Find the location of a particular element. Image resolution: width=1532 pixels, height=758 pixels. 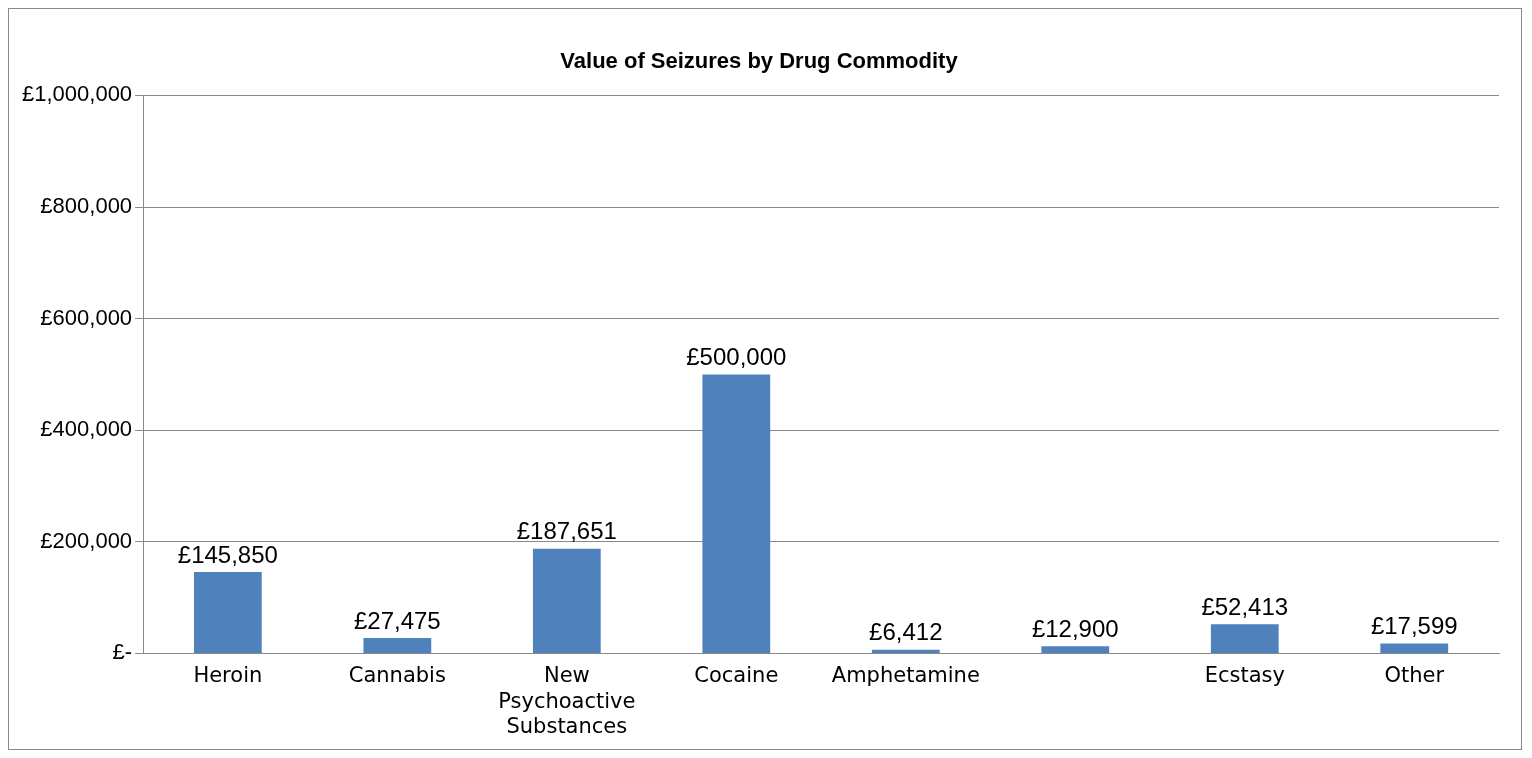

data-label: £12,900 is located at coordinates (1075, 628).